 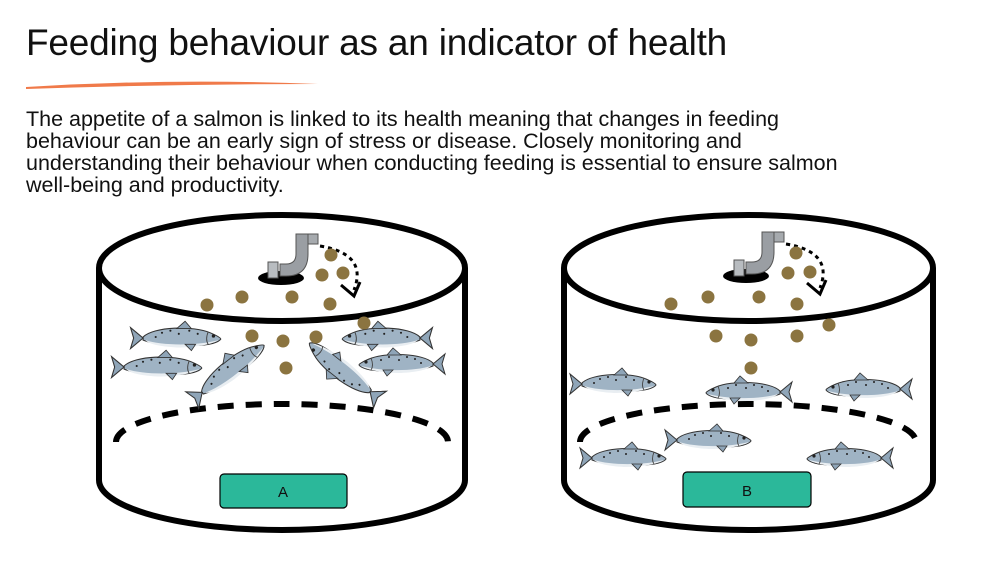 I want to click on tank-b-label: B, so click(x=747, y=491).